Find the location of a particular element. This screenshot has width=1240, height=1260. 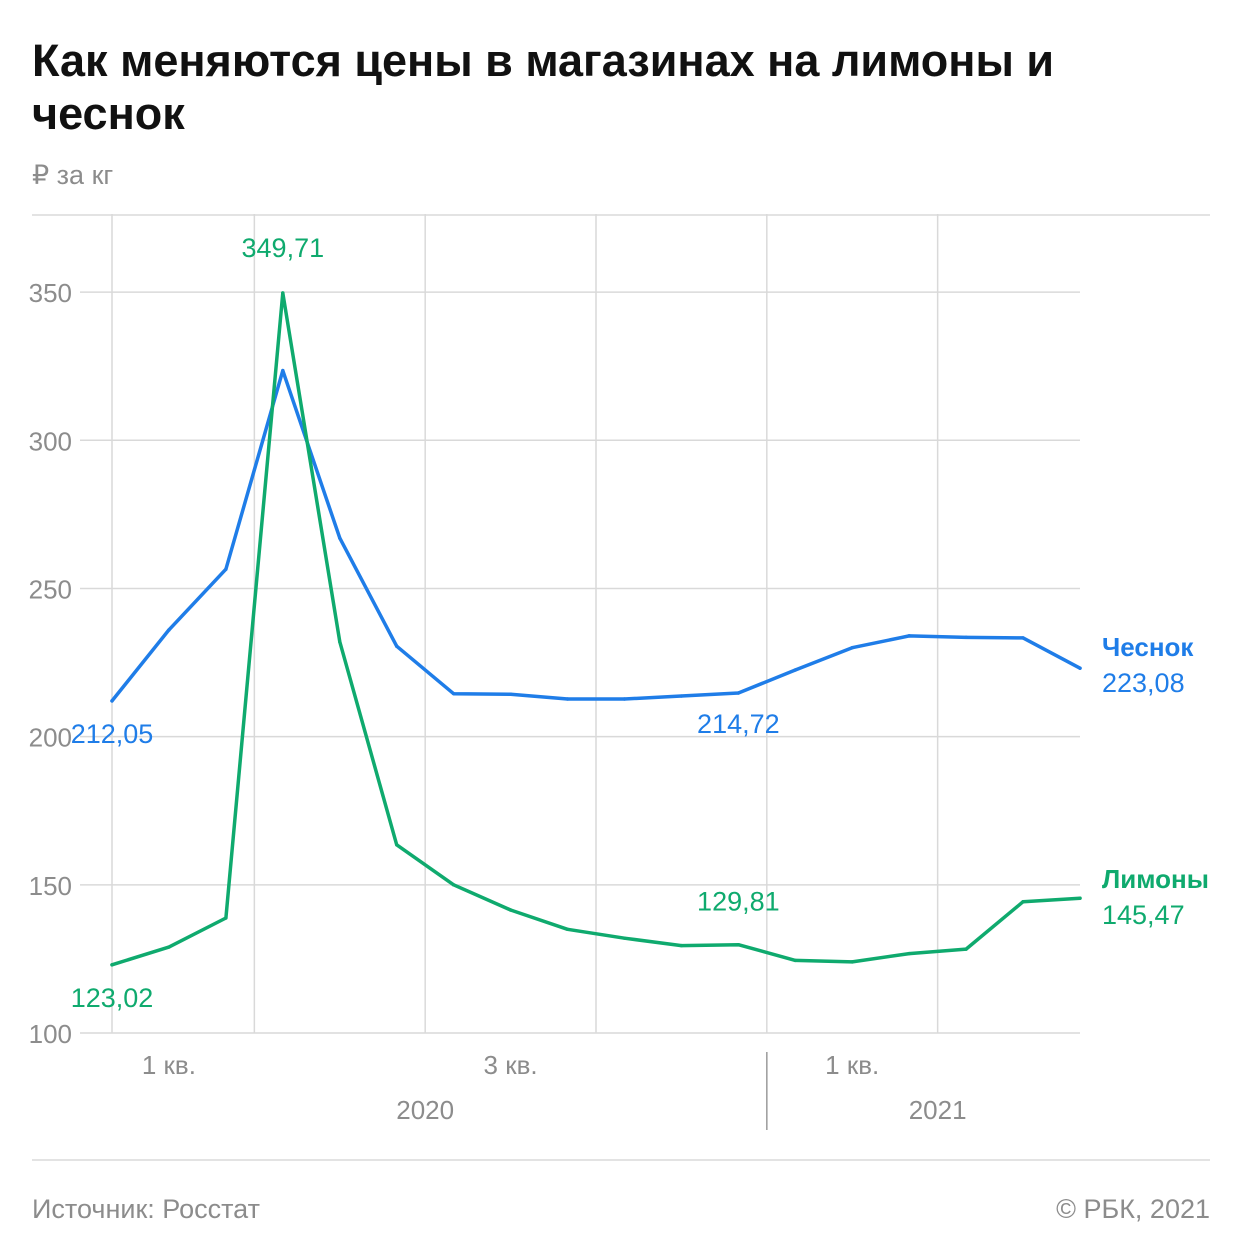

y-tick-label-350: 350 is located at coordinates (50, 293).